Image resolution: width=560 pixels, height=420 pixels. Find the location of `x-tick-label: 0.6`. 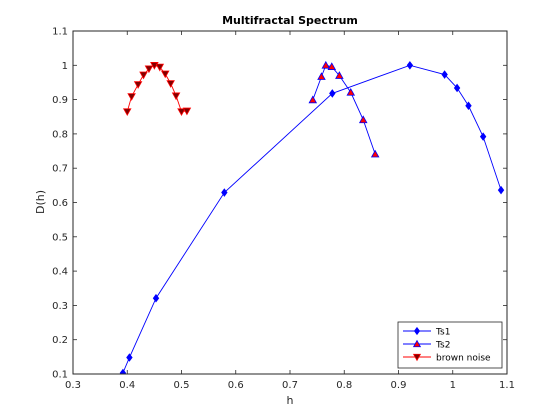

x-tick-label: 0.6 is located at coordinates (236, 385).